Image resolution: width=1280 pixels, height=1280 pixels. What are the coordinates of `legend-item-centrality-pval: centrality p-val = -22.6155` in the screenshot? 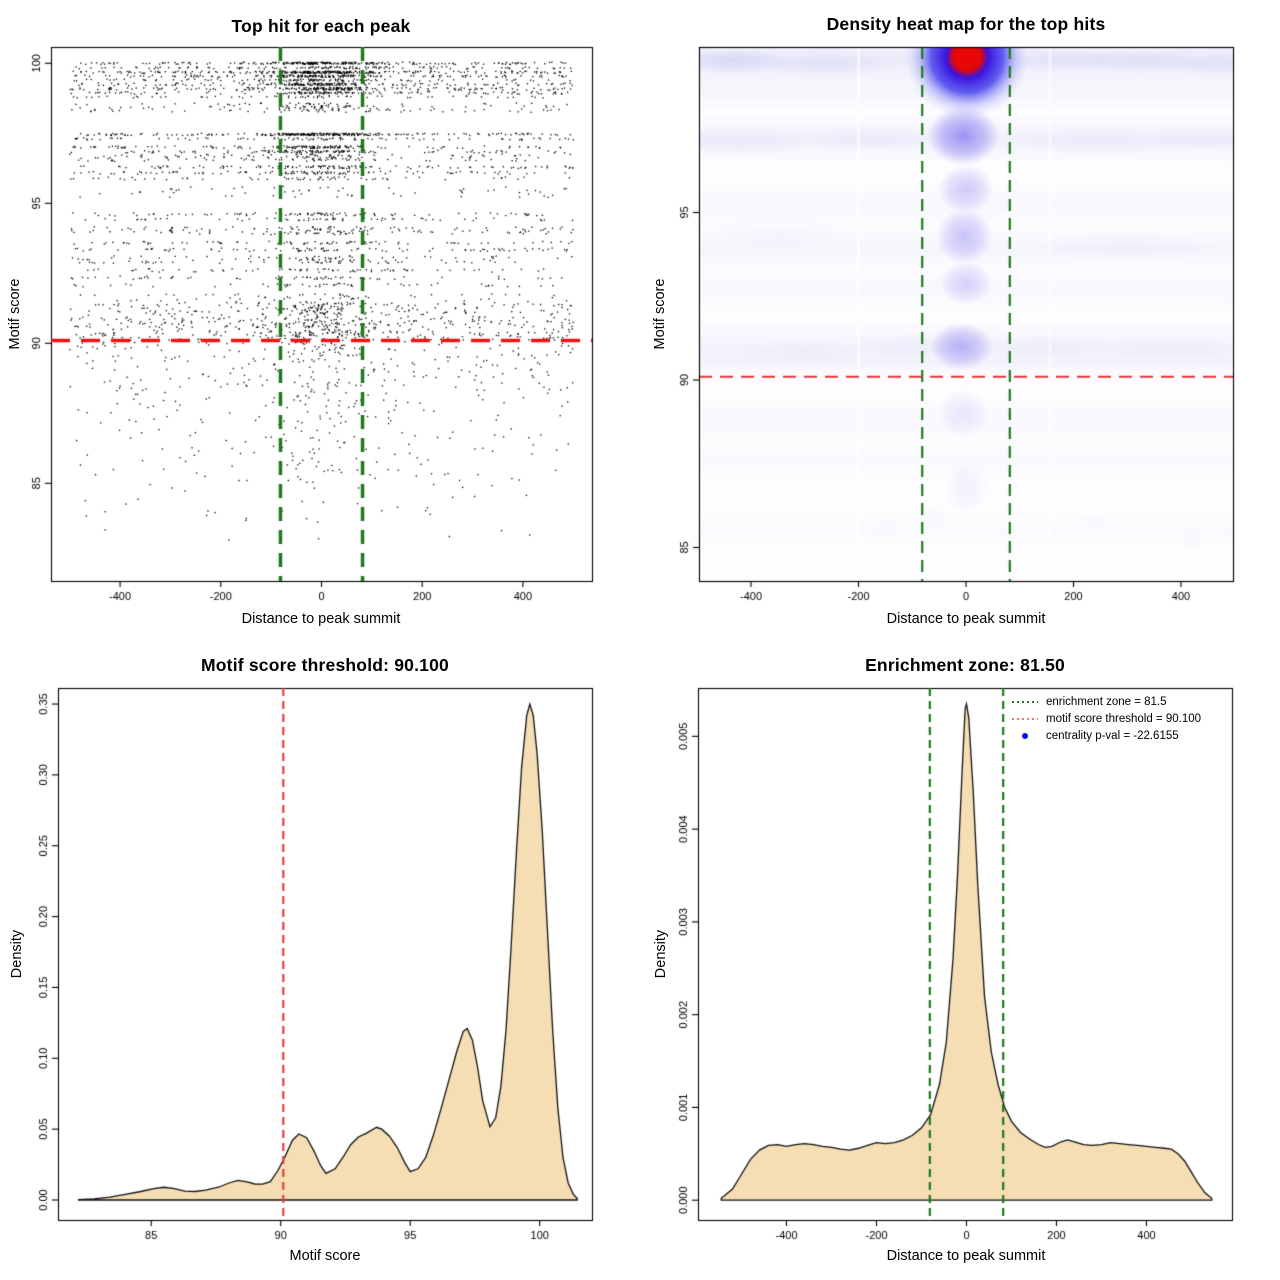 It's located at (1106, 736).